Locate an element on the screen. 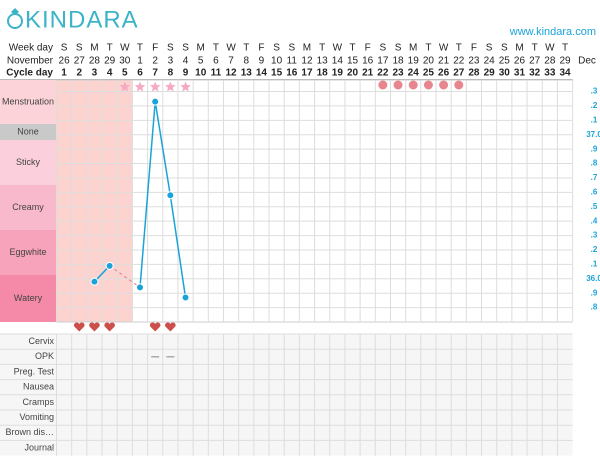 Image resolution: width=600 pixels, height=459 pixels. cycle-day: 25 is located at coordinates (429, 73).